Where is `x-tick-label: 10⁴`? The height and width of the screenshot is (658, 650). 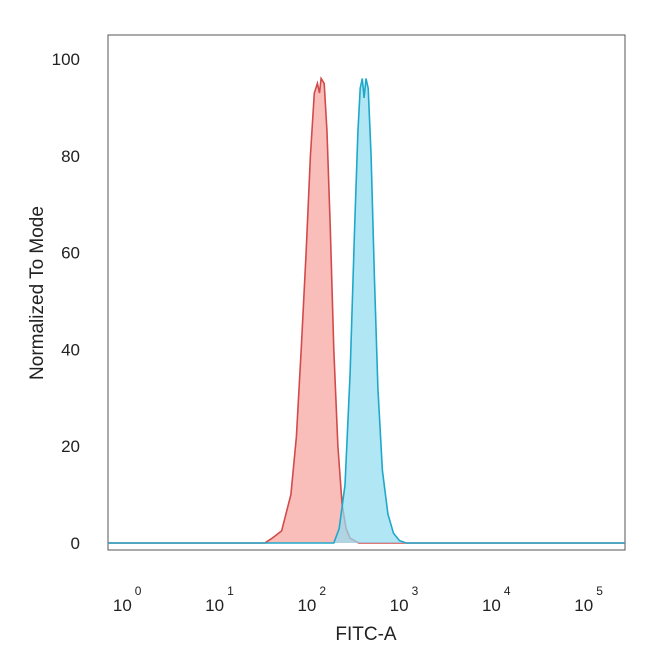 x-tick-label: 10⁴ is located at coordinates (496, 599).